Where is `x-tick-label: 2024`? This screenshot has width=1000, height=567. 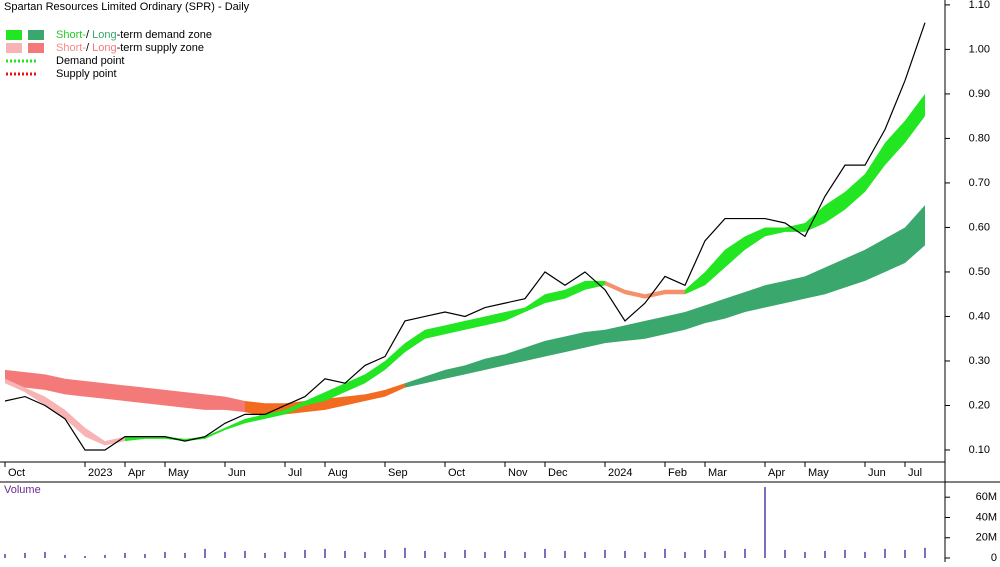
x-tick-label: 2024 is located at coordinates (620, 473).